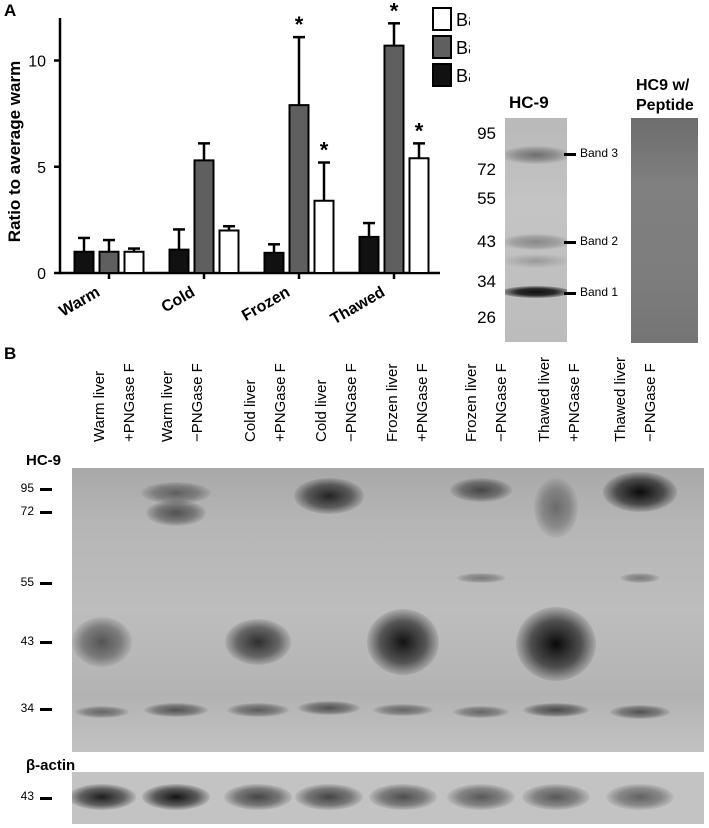  Describe the element at coordinates (471, 402) in the screenshot. I see `lane-6-label-1: Frozen liver` at that location.